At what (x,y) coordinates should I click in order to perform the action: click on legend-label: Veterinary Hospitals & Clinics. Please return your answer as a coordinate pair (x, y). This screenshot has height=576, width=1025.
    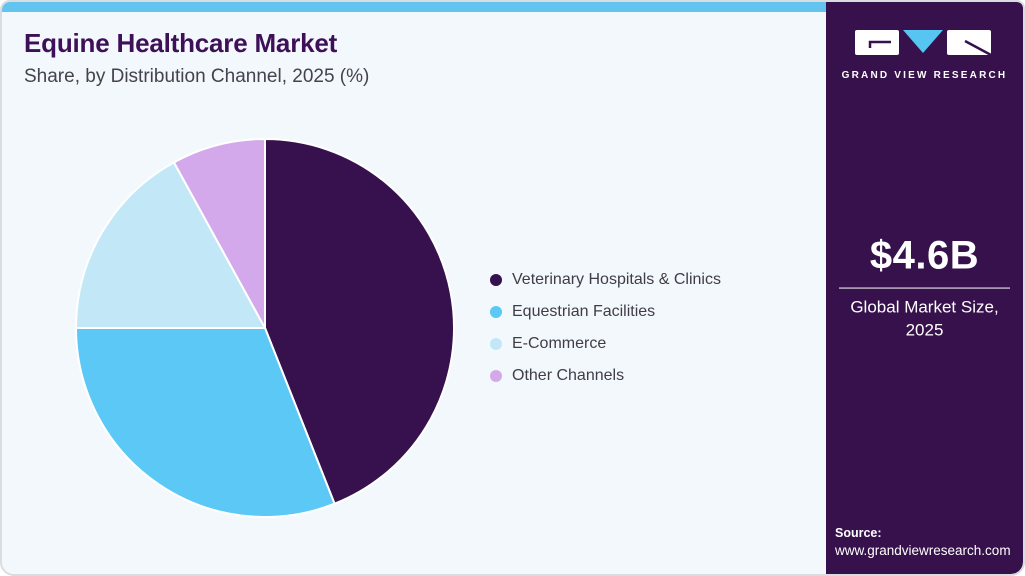
    Looking at the image, I should click on (616, 279).